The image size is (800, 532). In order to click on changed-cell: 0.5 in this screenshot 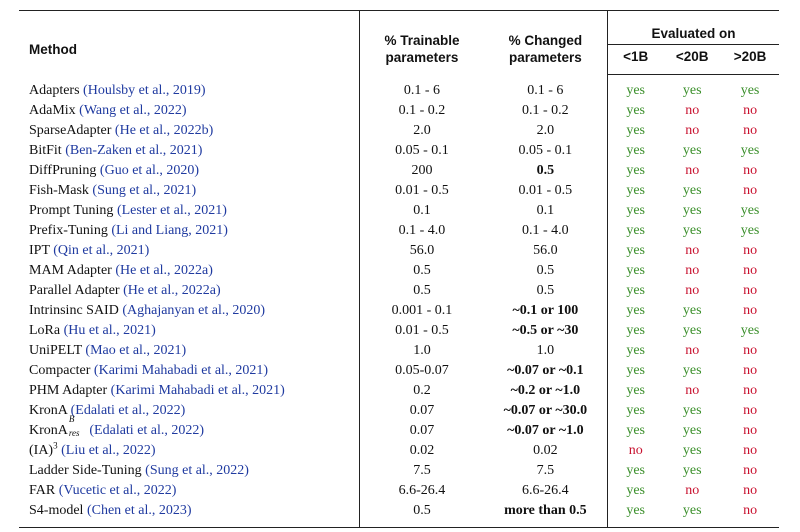, I will do `click(545, 290)`.